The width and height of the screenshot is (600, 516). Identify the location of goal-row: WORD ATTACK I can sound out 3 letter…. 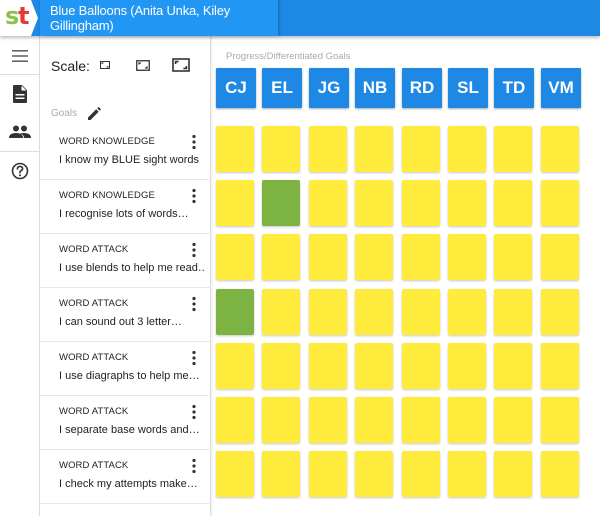
(125, 315).